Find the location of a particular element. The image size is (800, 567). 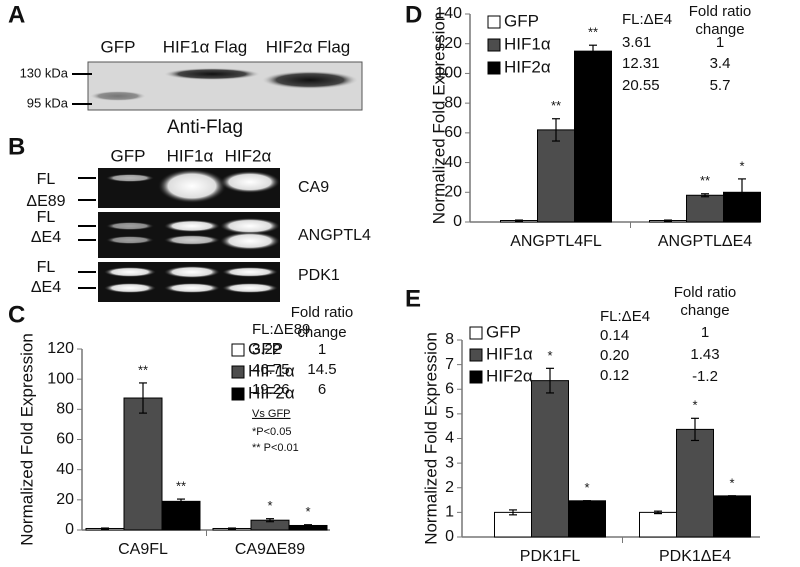

table-cell: 3.22 is located at coordinates (266, 349).